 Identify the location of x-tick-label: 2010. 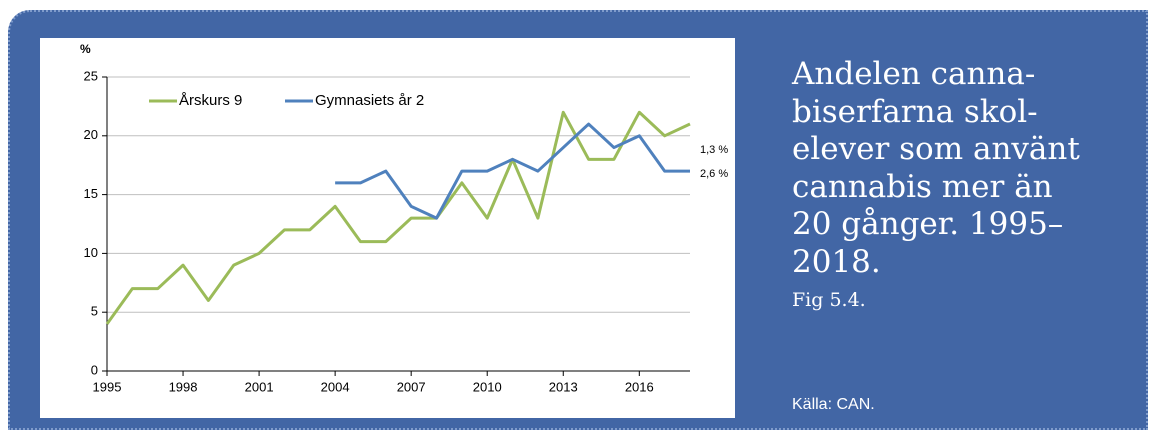
(487, 386).